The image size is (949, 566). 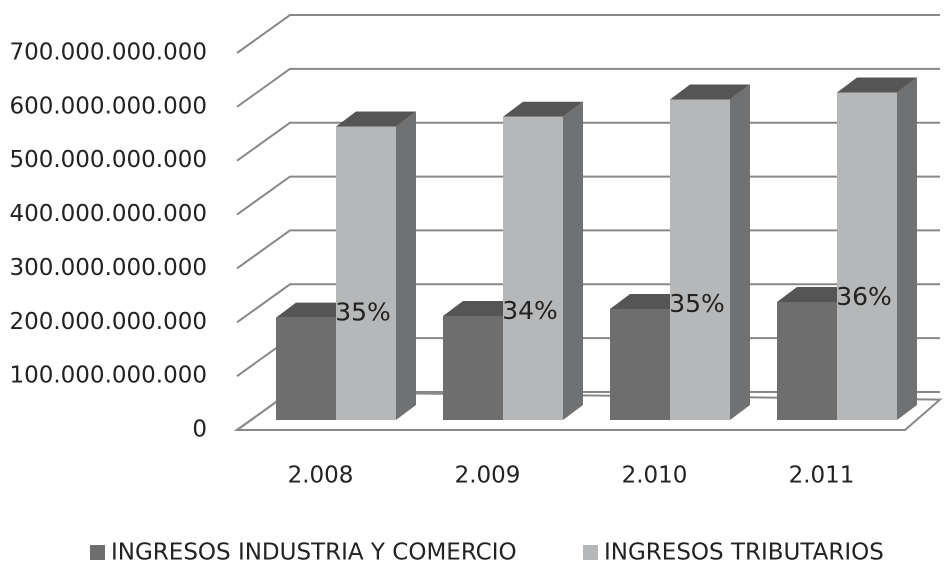 I want to click on y-tick-label: 200.000.000.000, so click(x=108, y=322).